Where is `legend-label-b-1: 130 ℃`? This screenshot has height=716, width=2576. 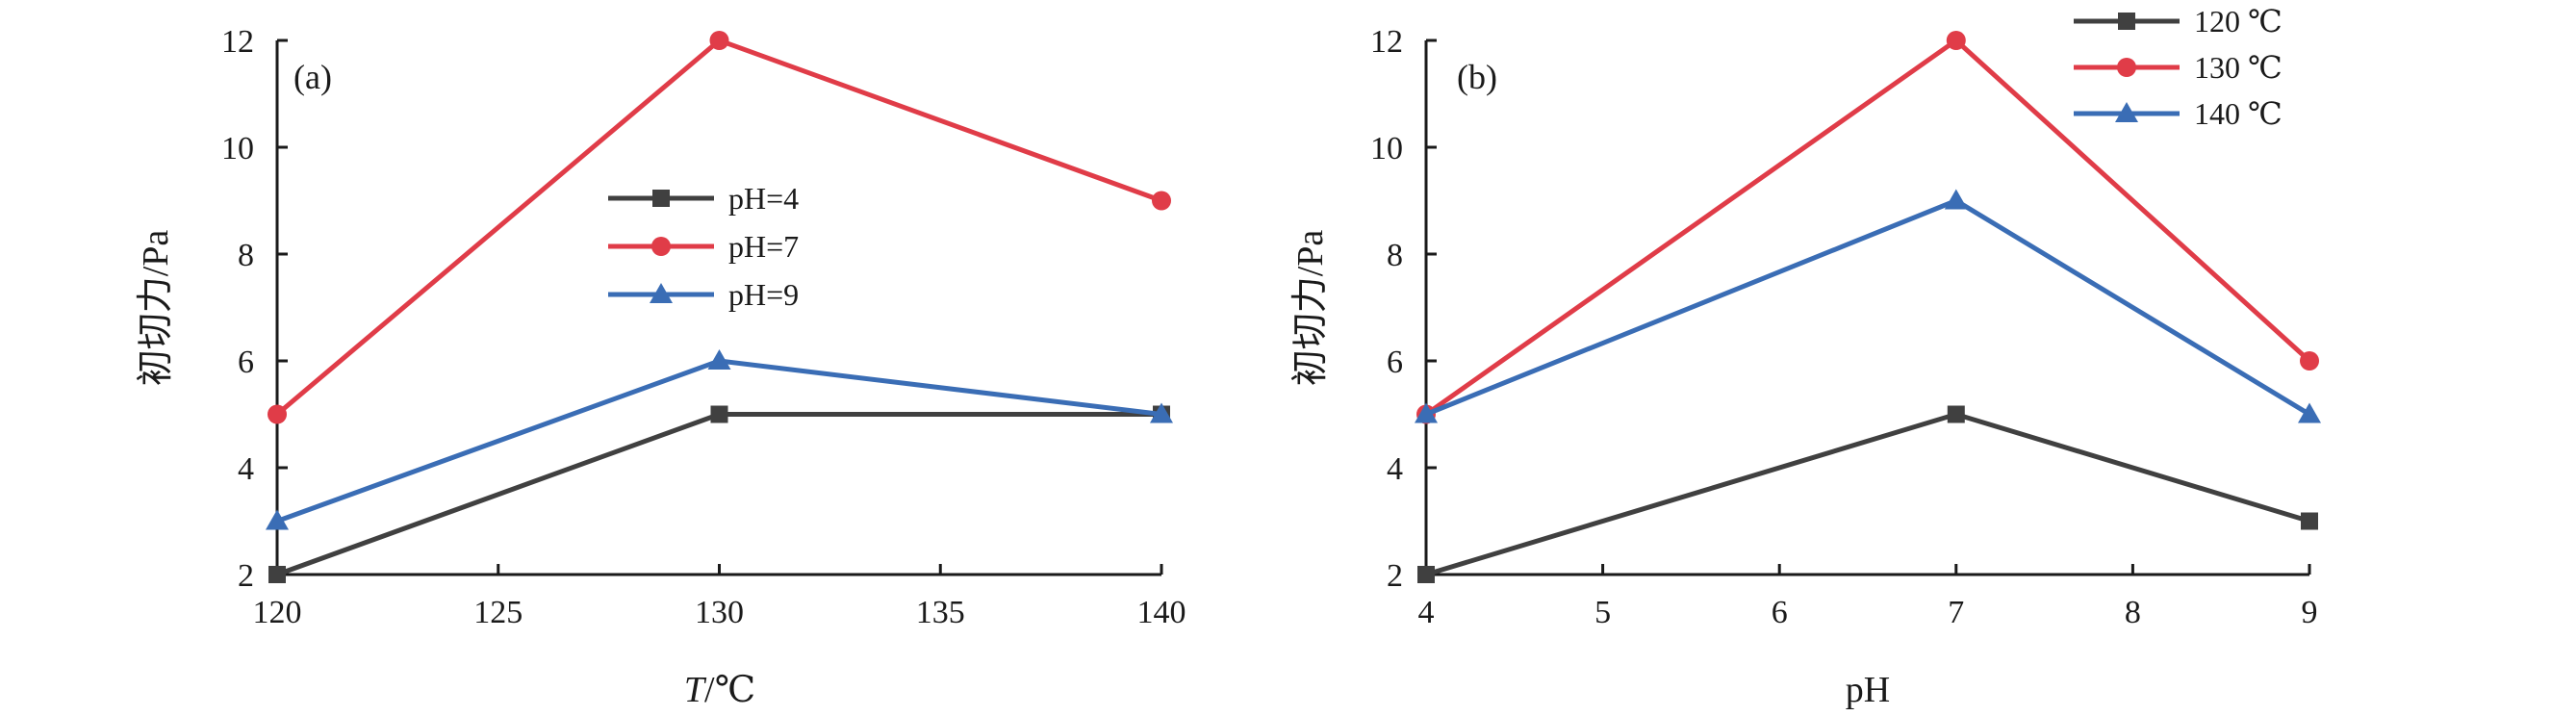
legend-label-b-1: 130 ℃ is located at coordinates (2238, 67).